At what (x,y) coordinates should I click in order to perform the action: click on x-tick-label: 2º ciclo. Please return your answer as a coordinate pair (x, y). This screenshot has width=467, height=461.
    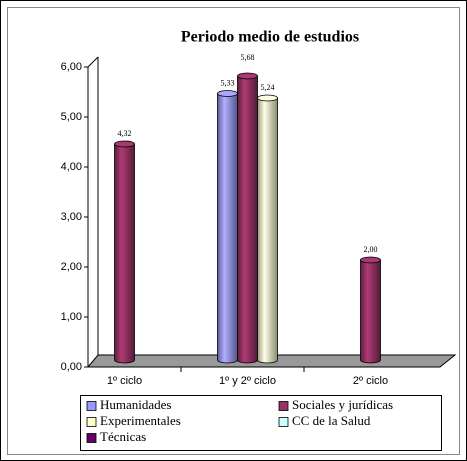
    Looking at the image, I should click on (370, 381).